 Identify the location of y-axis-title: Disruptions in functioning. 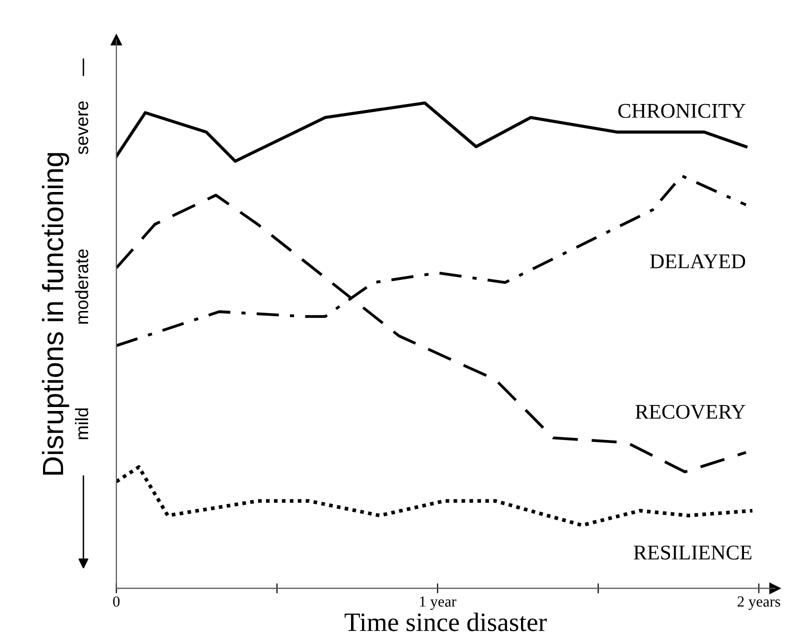
(56, 314).